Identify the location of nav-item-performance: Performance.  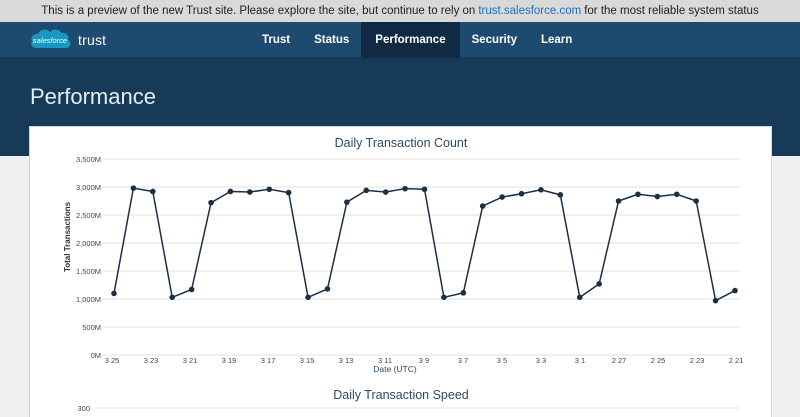
(410, 40).